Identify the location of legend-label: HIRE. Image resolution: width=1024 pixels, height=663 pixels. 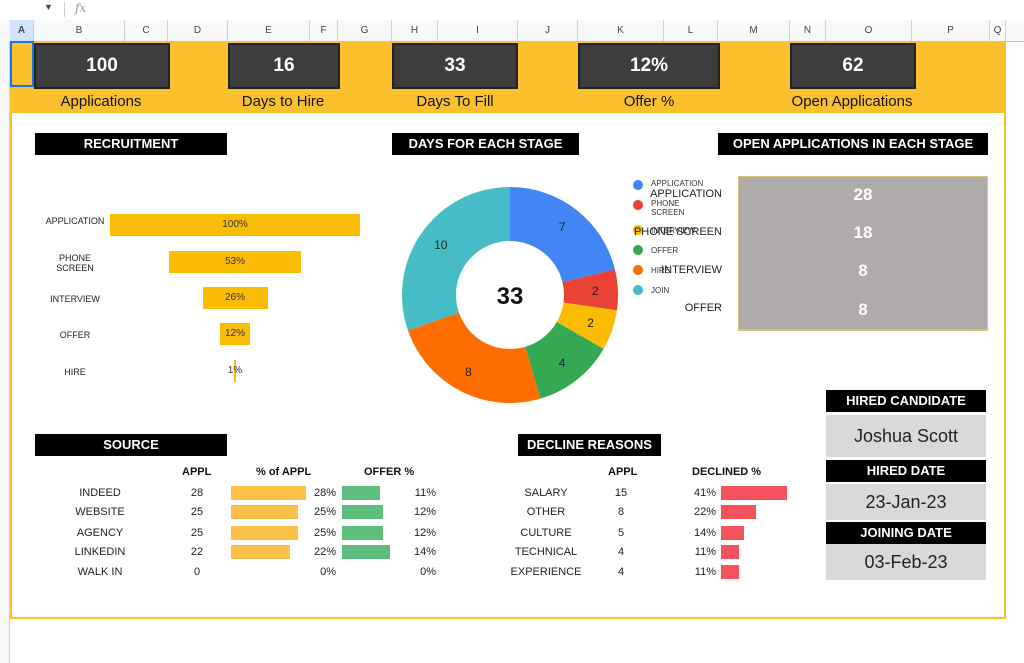
(661, 270).